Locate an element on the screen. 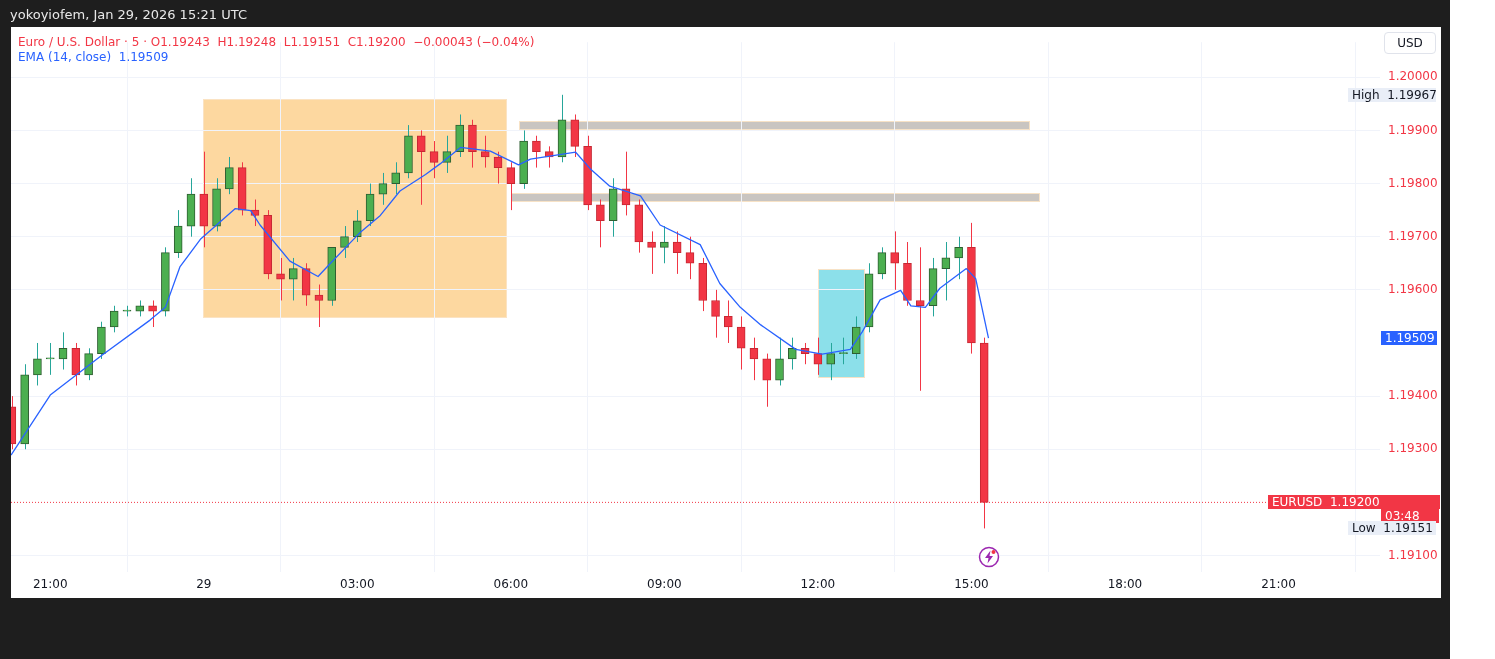 This screenshot has width=1495, height=659. x-tick-label: 18:00 is located at coordinates (1125, 584).